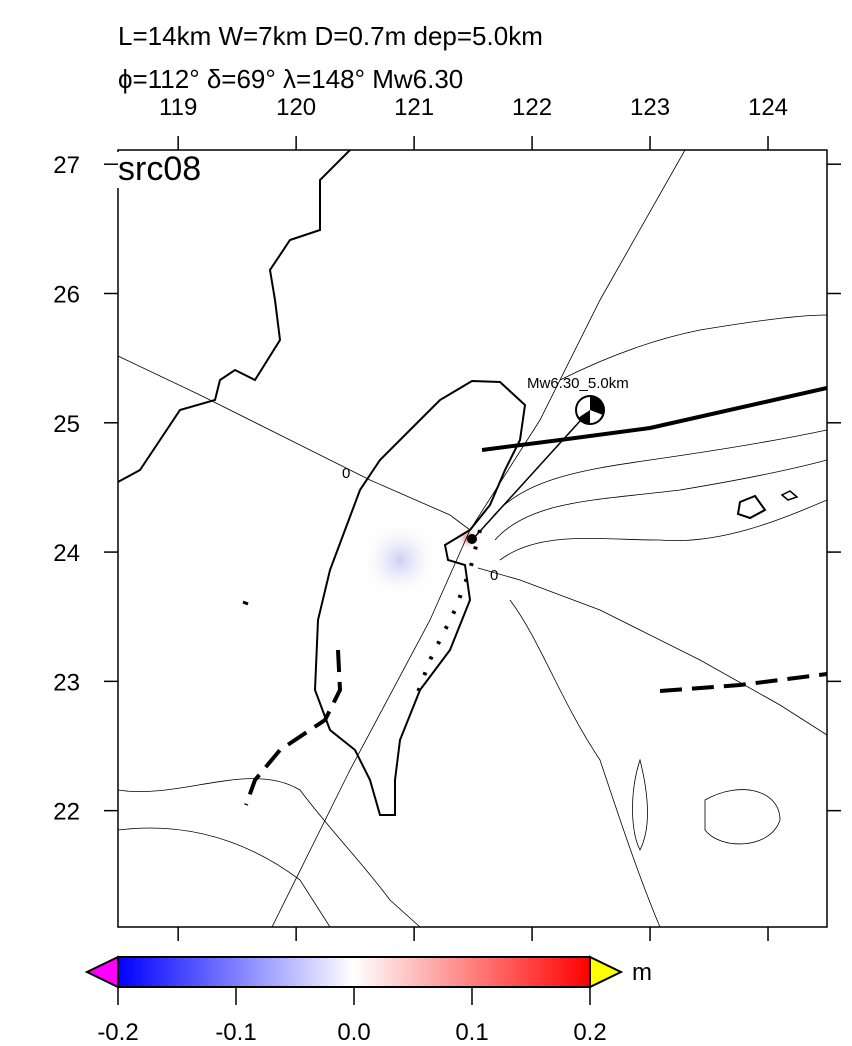  I want to click on x-tick-label: 120, so click(296, 107).